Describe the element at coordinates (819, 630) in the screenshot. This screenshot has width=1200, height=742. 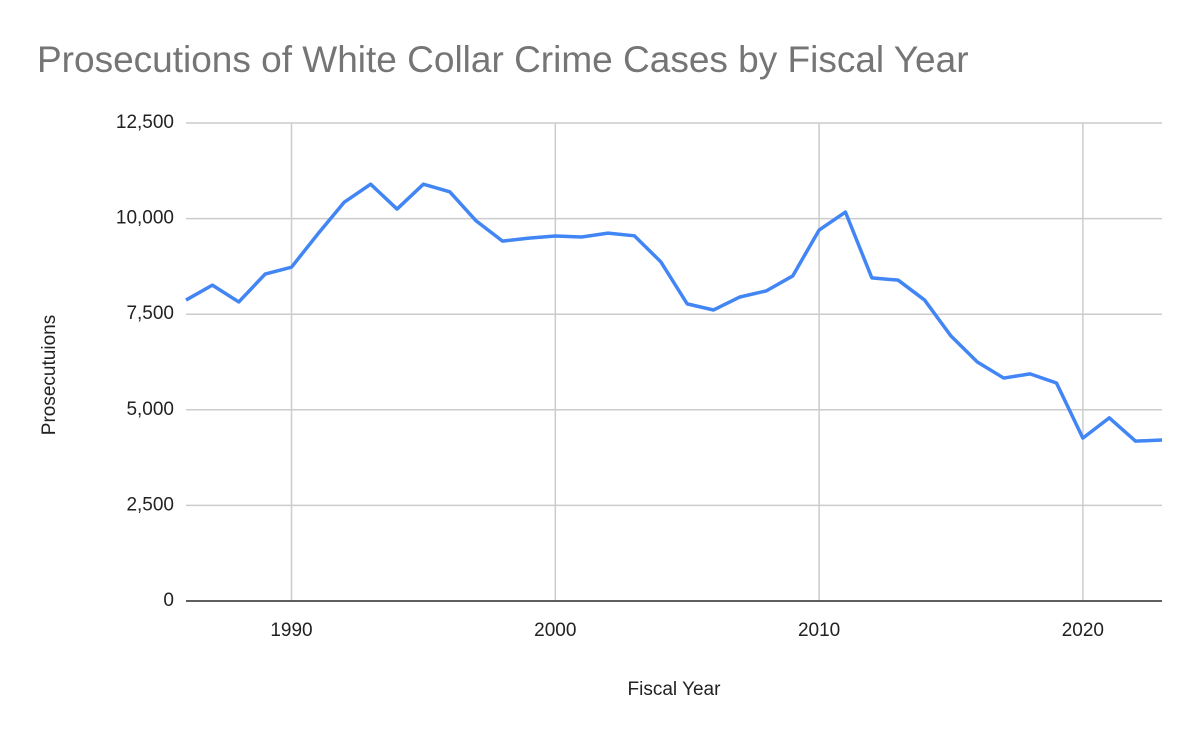
I see `x-tick-label: 2010` at that location.